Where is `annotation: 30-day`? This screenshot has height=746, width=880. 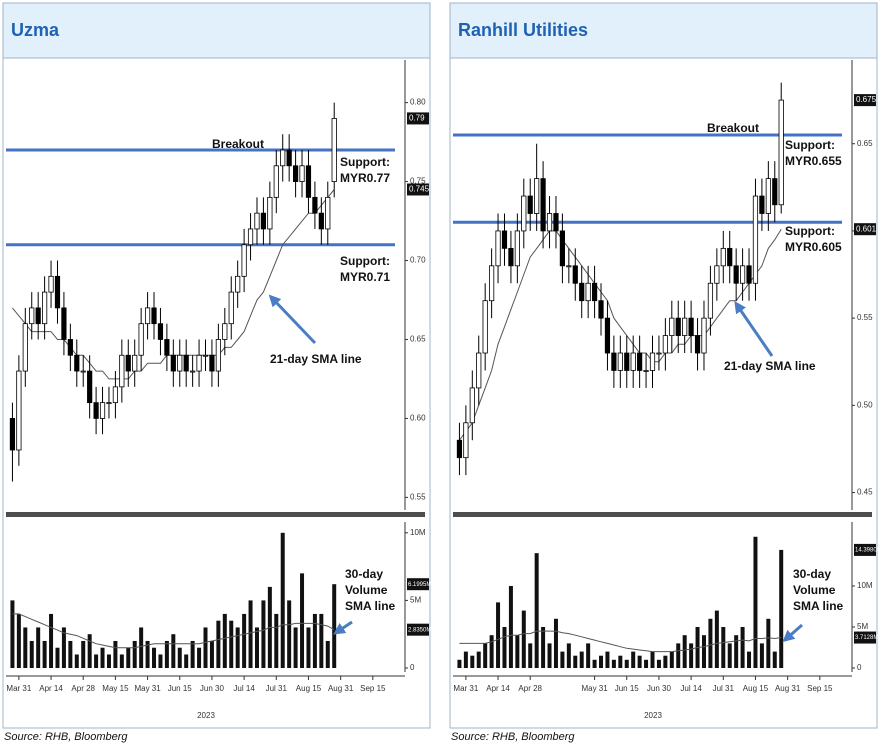
annotation: 30-day is located at coordinates (812, 574).